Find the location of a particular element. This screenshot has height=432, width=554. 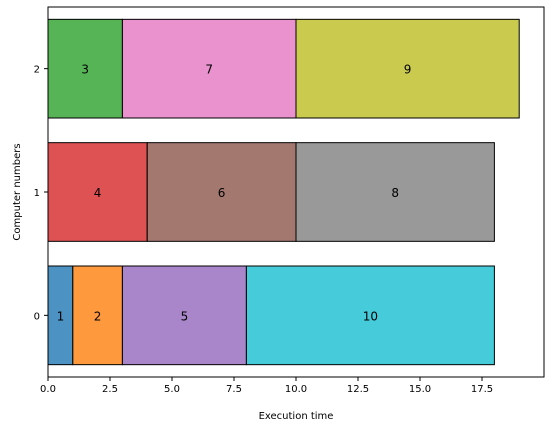

task-label: 7 is located at coordinates (209, 70).